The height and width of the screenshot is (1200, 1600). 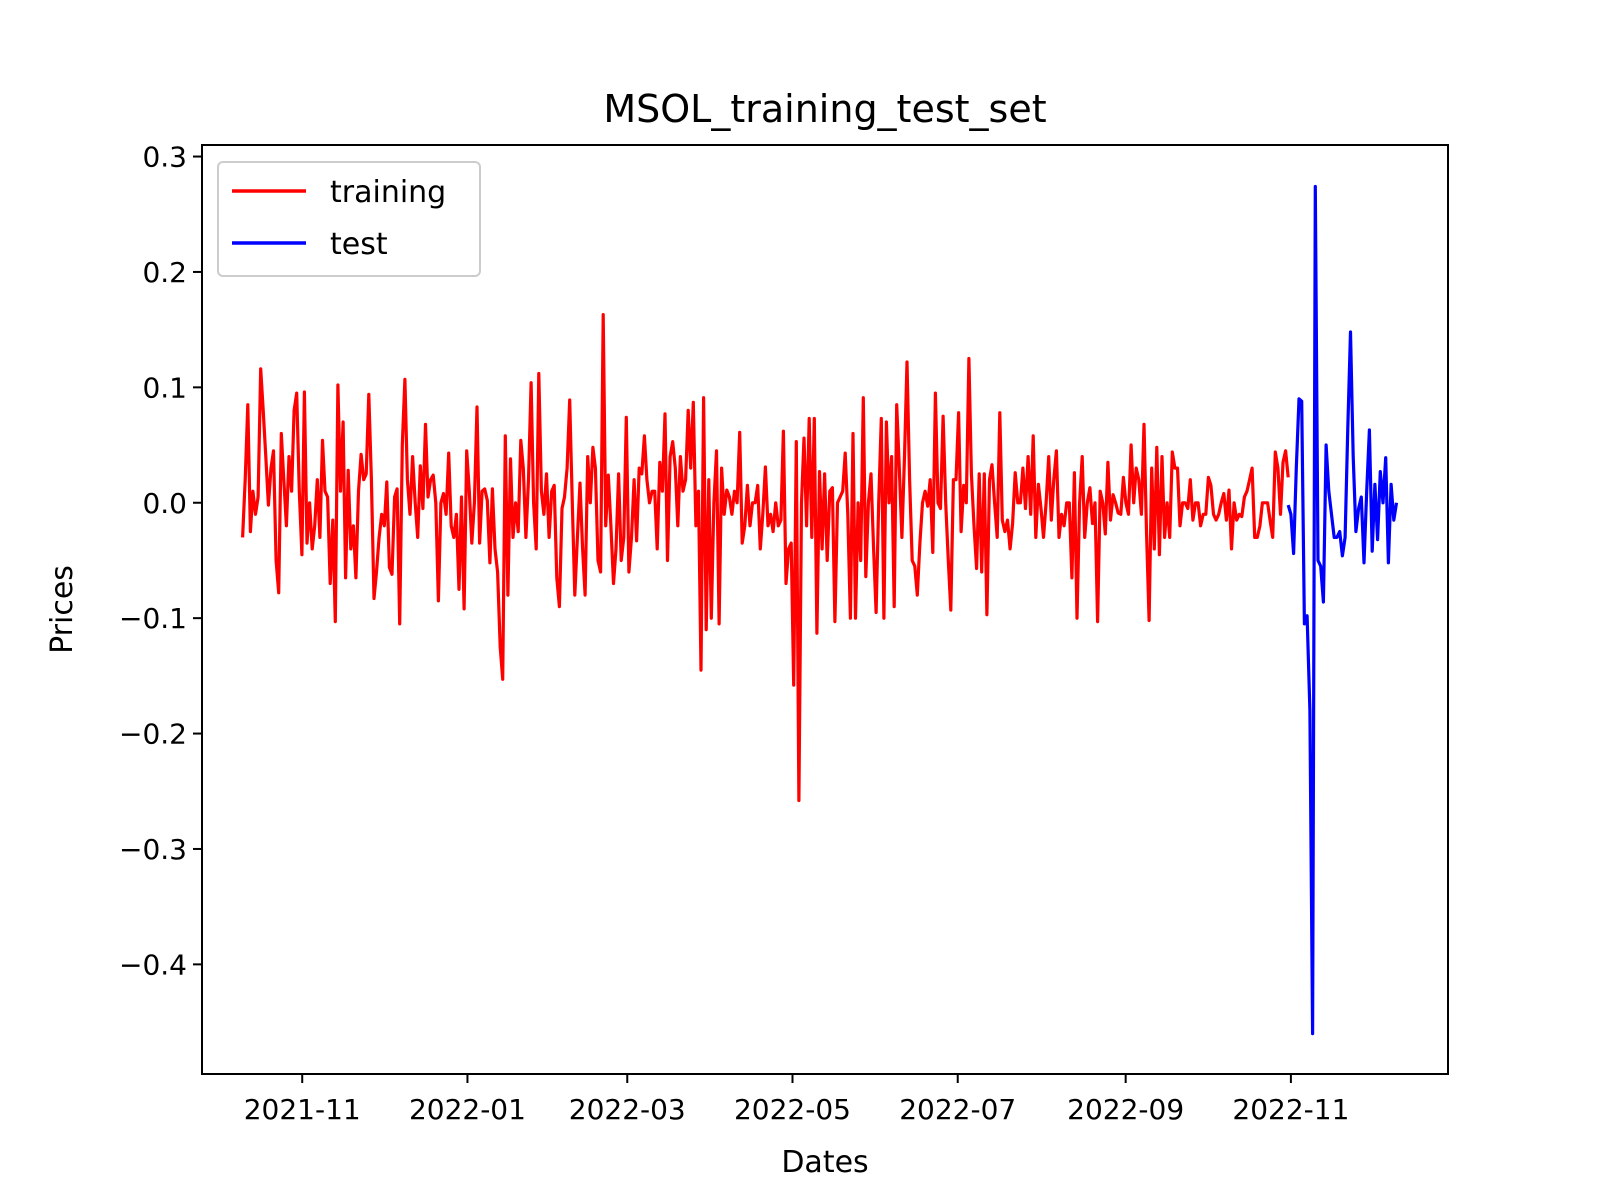 What do you see at coordinates (957, 1109) in the screenshot?
I see `x-tick-label: 2022-07` at bounding box center [957, 1109].